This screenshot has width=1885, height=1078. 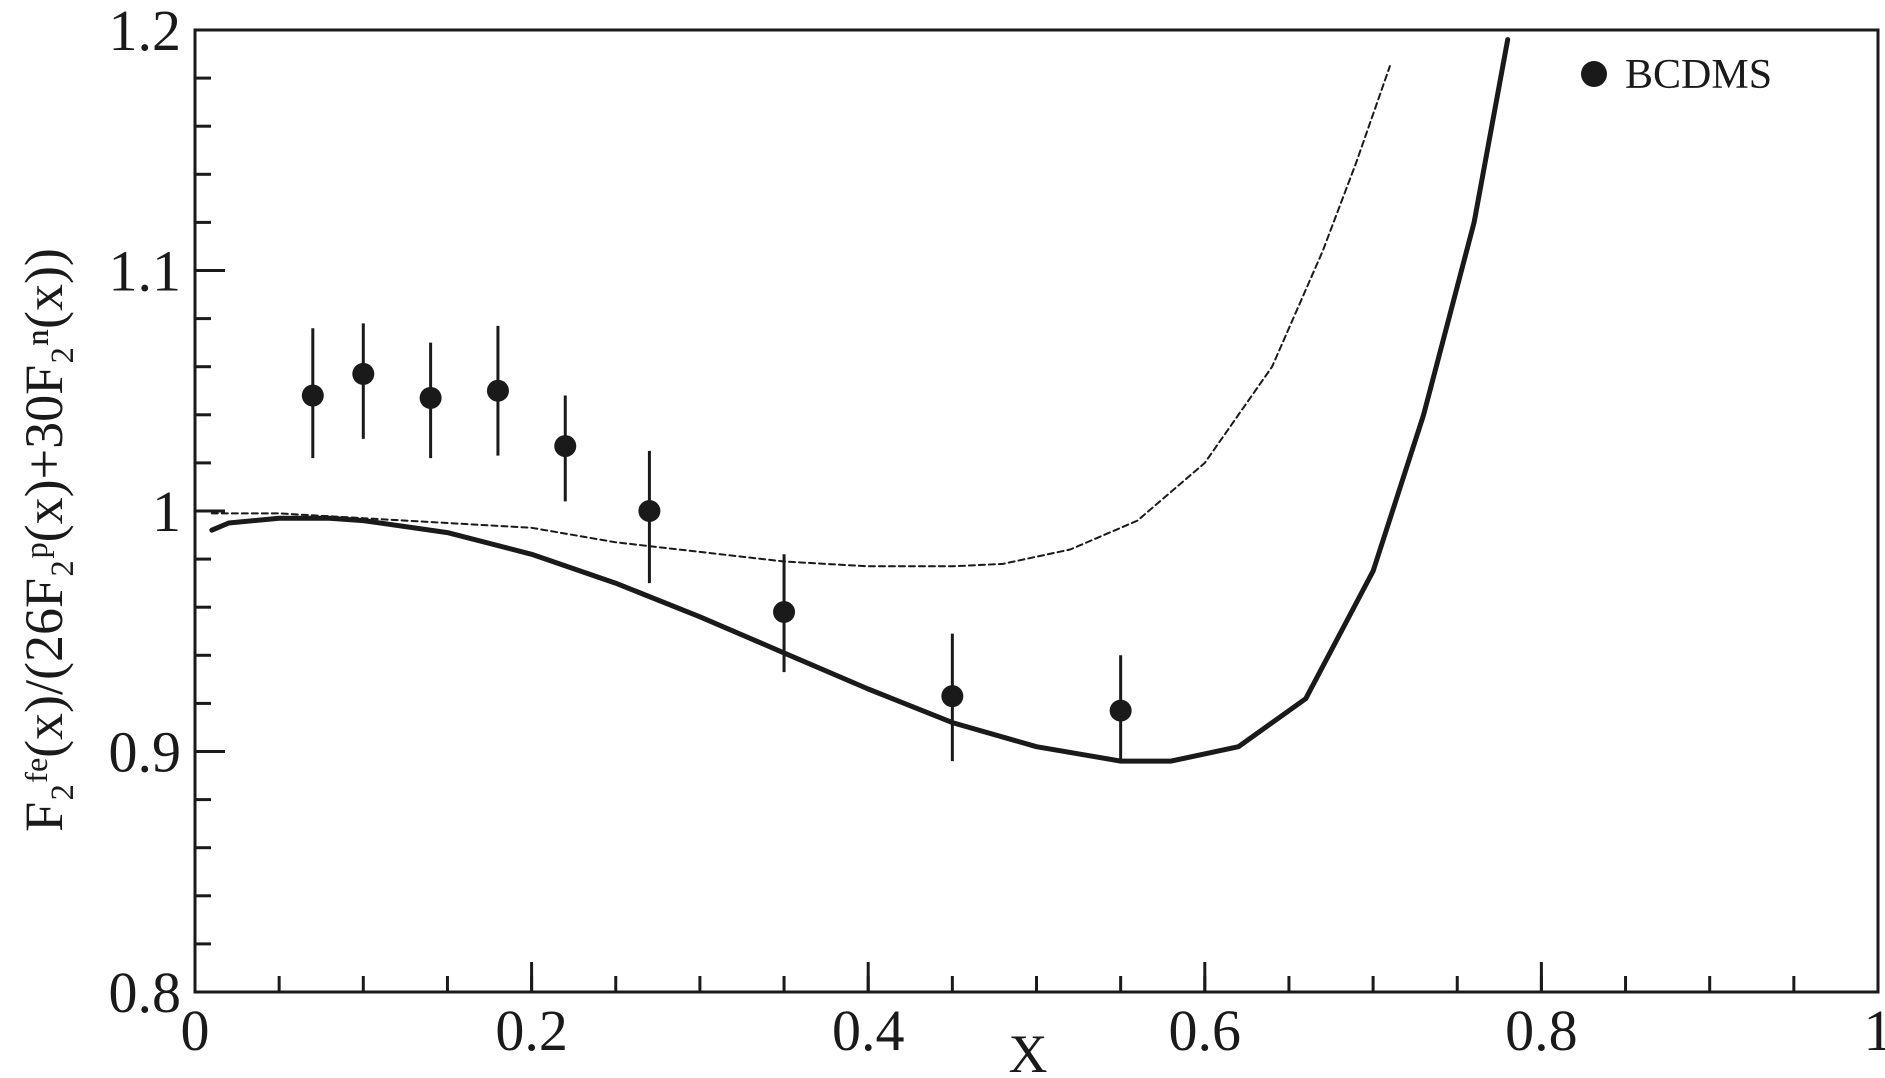 What do you see at coordinates (44, 540) in the screenshot?
I see `y-axis-title: F₂ᶠᵉ(x)/(26F₂ᵖ(x)+30F₂ⁿ(x))` at bounding box center [44, 540].